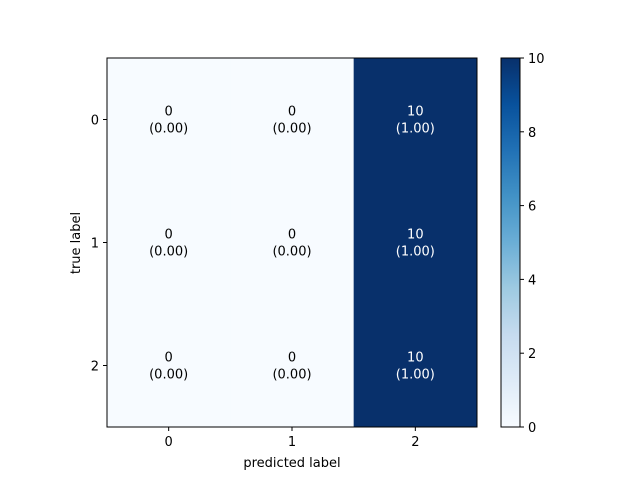 The height and width of the screenshot is (480, 640). Describe the element at coordinates (532, 354) in the screenshot. I see `colorbar-tick-label: 2` at that location.